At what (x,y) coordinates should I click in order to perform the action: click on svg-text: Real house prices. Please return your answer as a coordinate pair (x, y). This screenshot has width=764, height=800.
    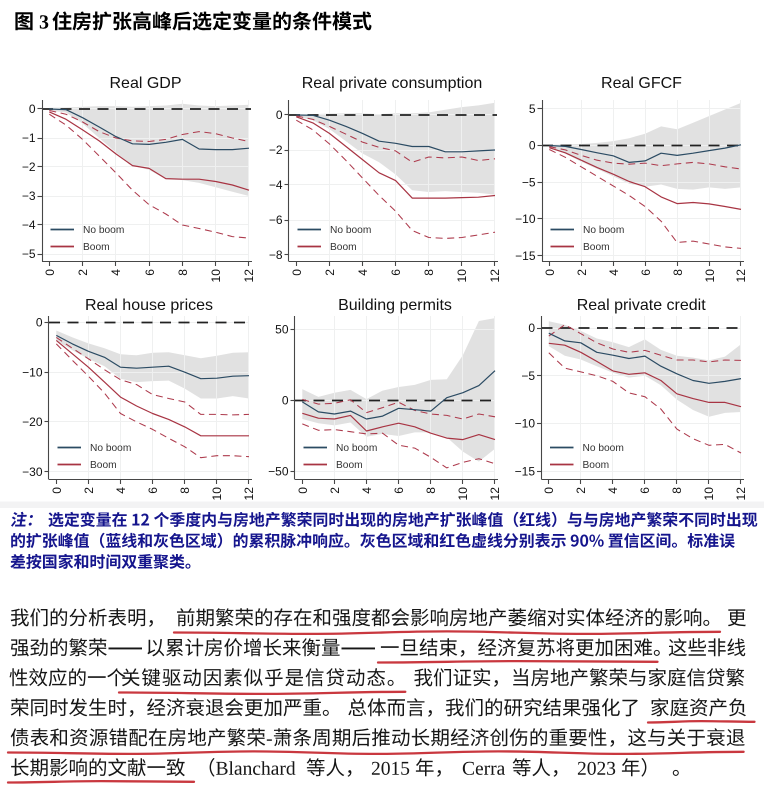
    Looking at the image, I should click on (149, 305).